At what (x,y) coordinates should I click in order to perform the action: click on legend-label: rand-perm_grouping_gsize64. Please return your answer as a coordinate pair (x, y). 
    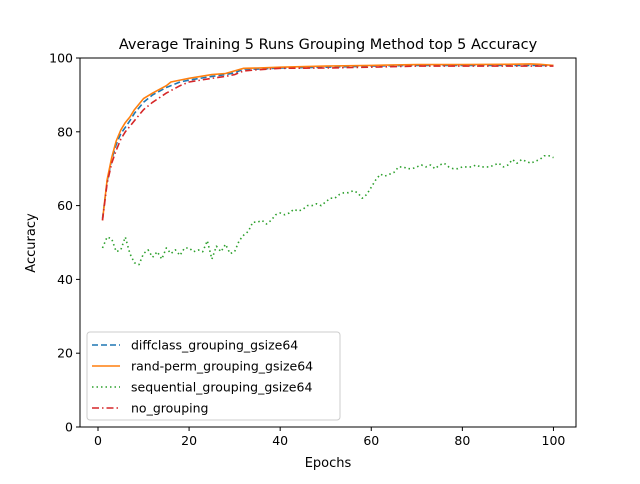
    Looking at the image, I should click on (222, 366).